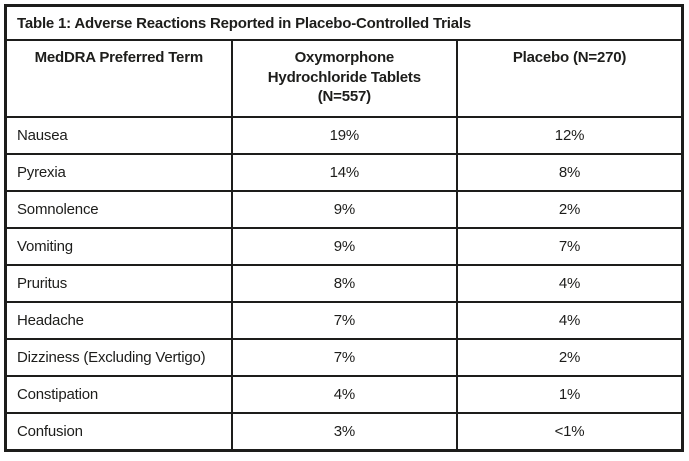 This screenshot has height=461, width=689. I want to click on cell-placebo-value: 1%, so click(570, 394).